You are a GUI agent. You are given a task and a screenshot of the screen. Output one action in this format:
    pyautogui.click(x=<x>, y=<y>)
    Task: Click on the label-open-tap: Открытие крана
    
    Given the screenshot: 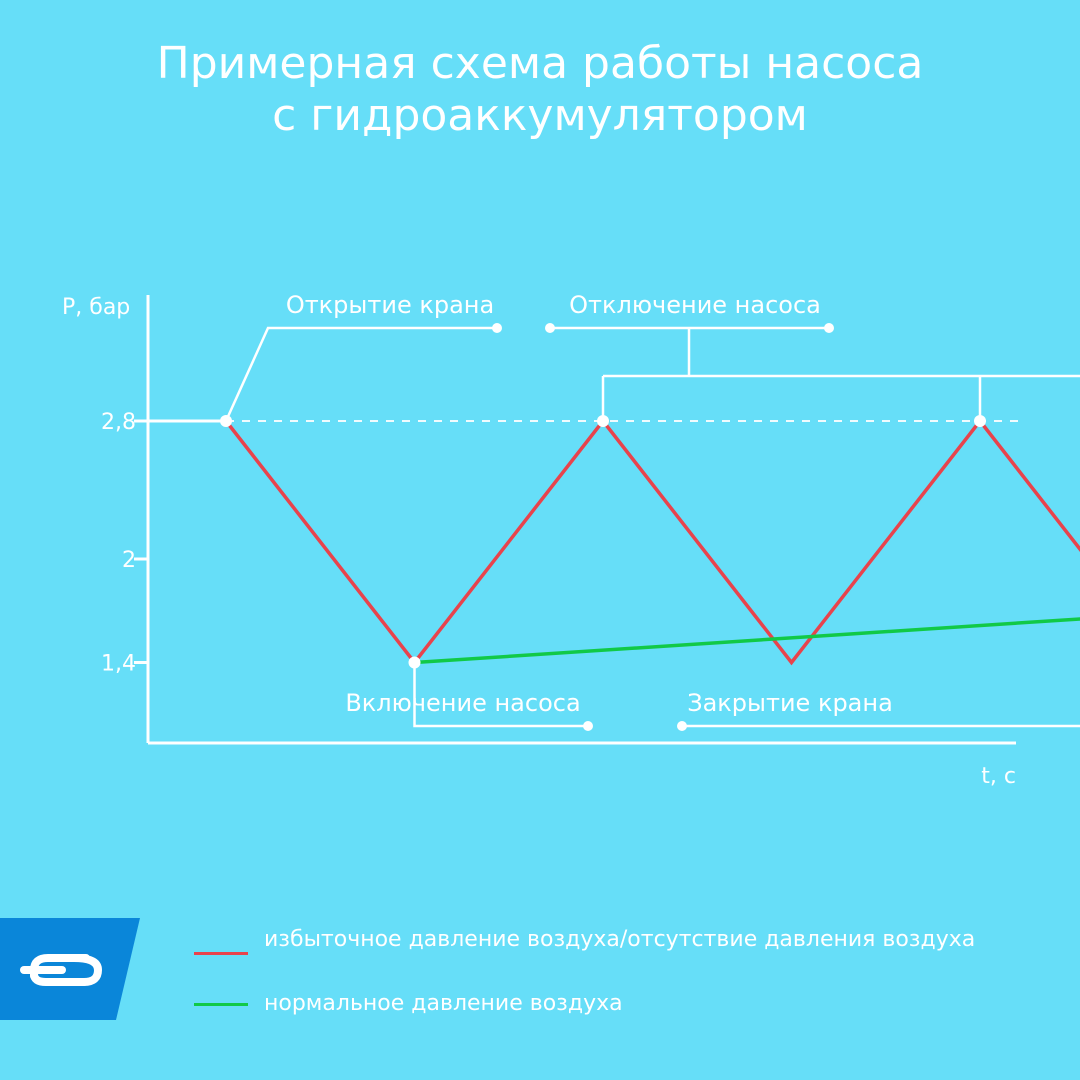 What is the action you would take?
    pyautogui.click(x=390, y=305)
    